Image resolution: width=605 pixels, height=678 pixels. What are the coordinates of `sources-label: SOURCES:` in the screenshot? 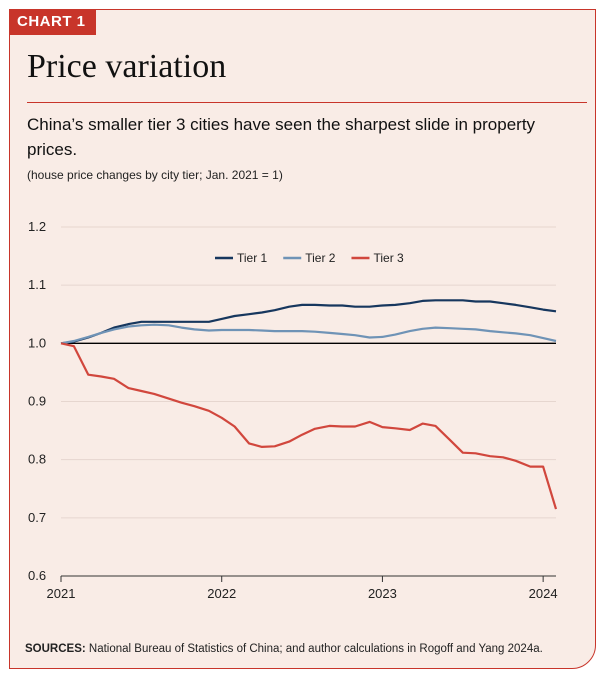 It's located at (55, 649).